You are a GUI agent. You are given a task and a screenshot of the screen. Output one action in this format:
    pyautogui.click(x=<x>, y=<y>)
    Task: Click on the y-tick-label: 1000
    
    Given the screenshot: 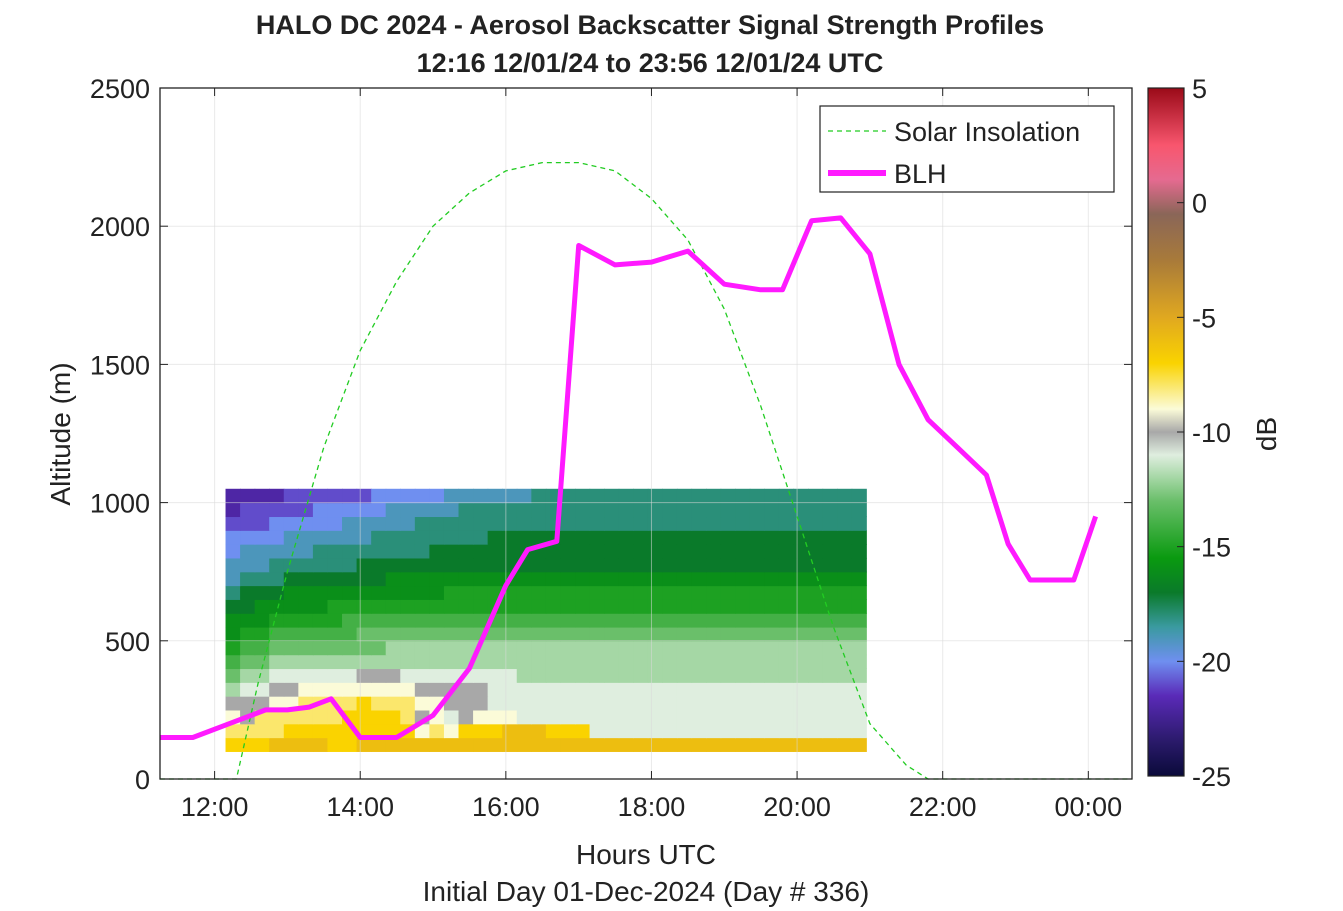 What is the action you would take?
    pyautogui.click(x=120, y=504)
    